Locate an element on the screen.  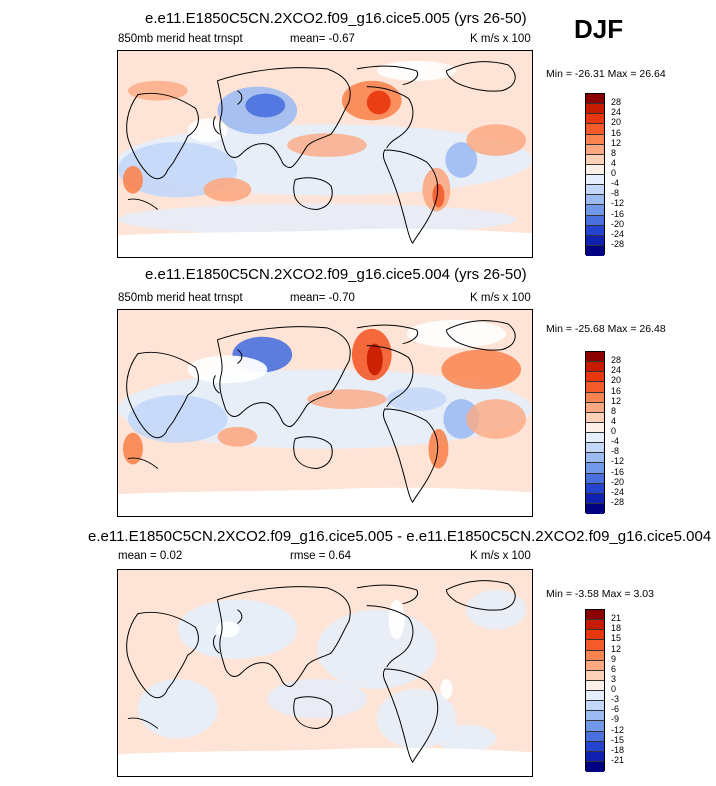
colorbar-tick-label: 3 is located at coordinates (614, 678).